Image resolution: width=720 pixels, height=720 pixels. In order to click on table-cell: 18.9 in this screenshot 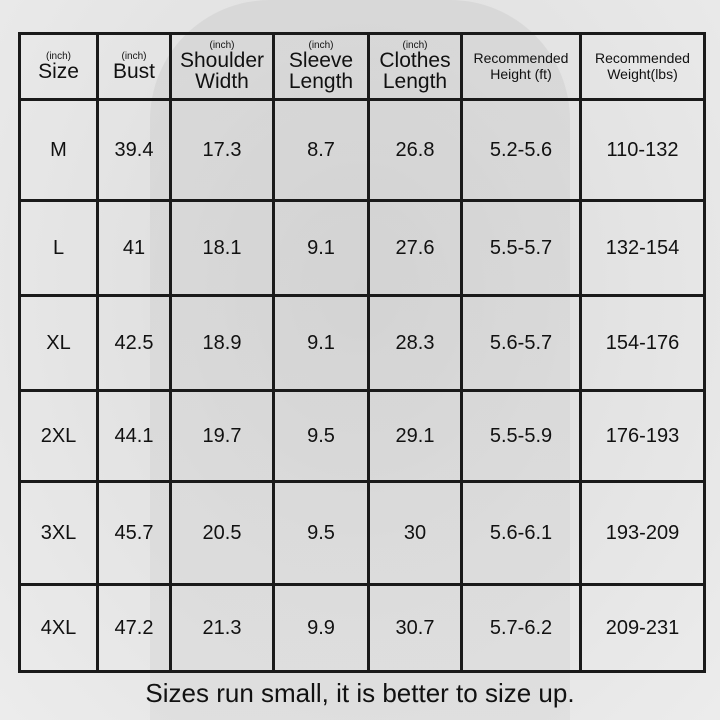, I will do `click(222, 343)`.